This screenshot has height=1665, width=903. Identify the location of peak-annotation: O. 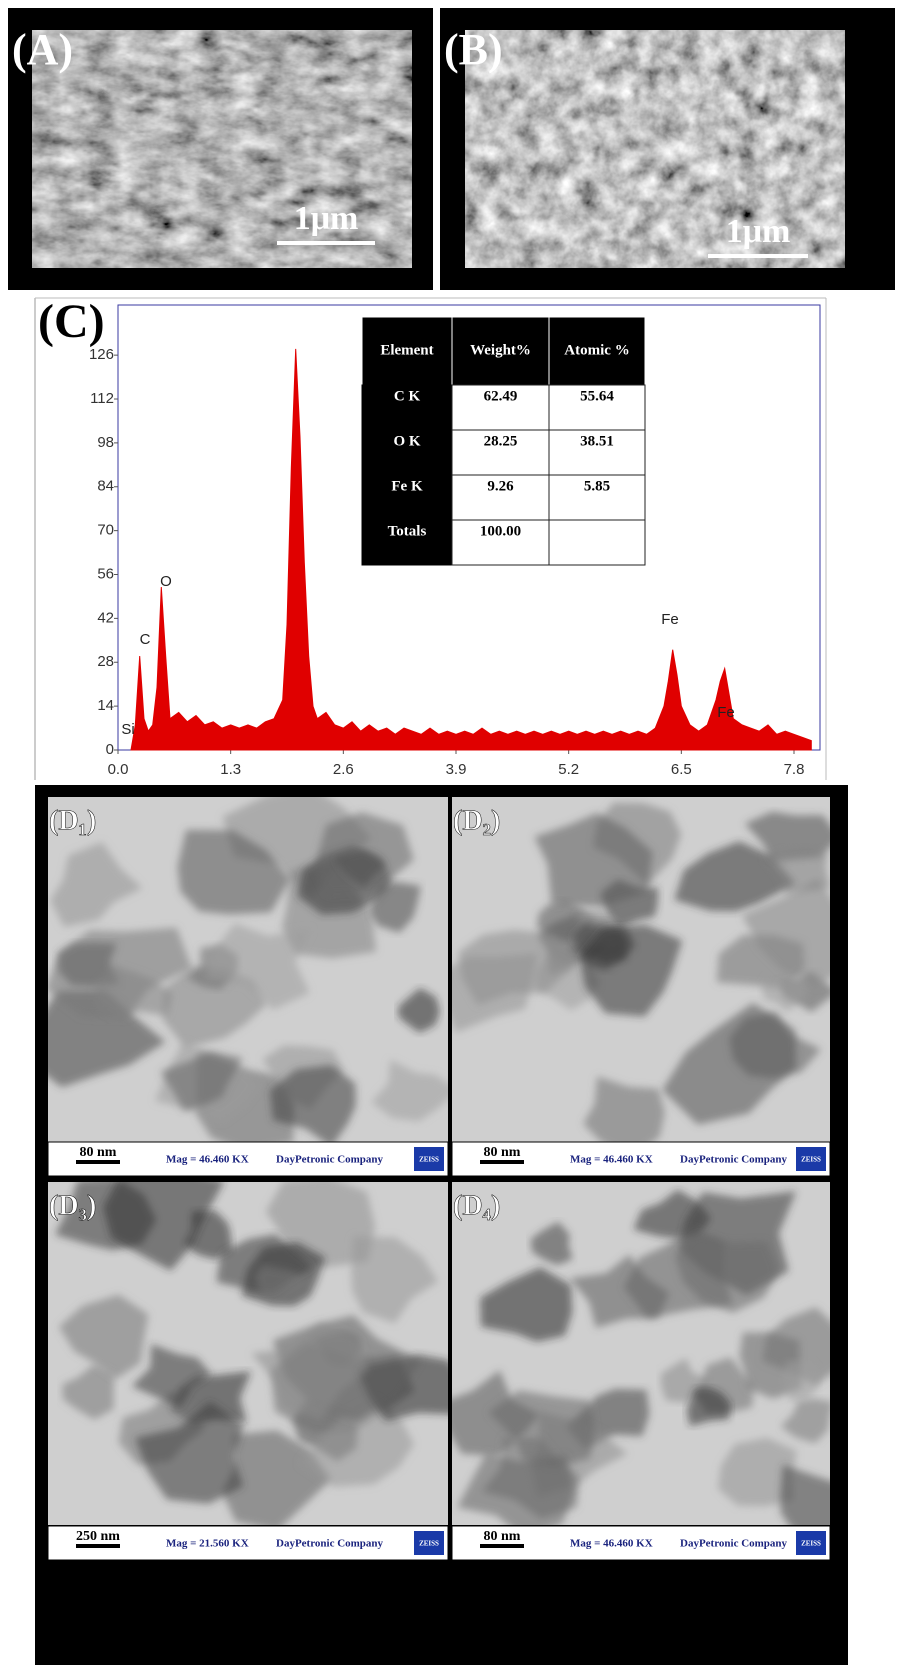
(166, 581).